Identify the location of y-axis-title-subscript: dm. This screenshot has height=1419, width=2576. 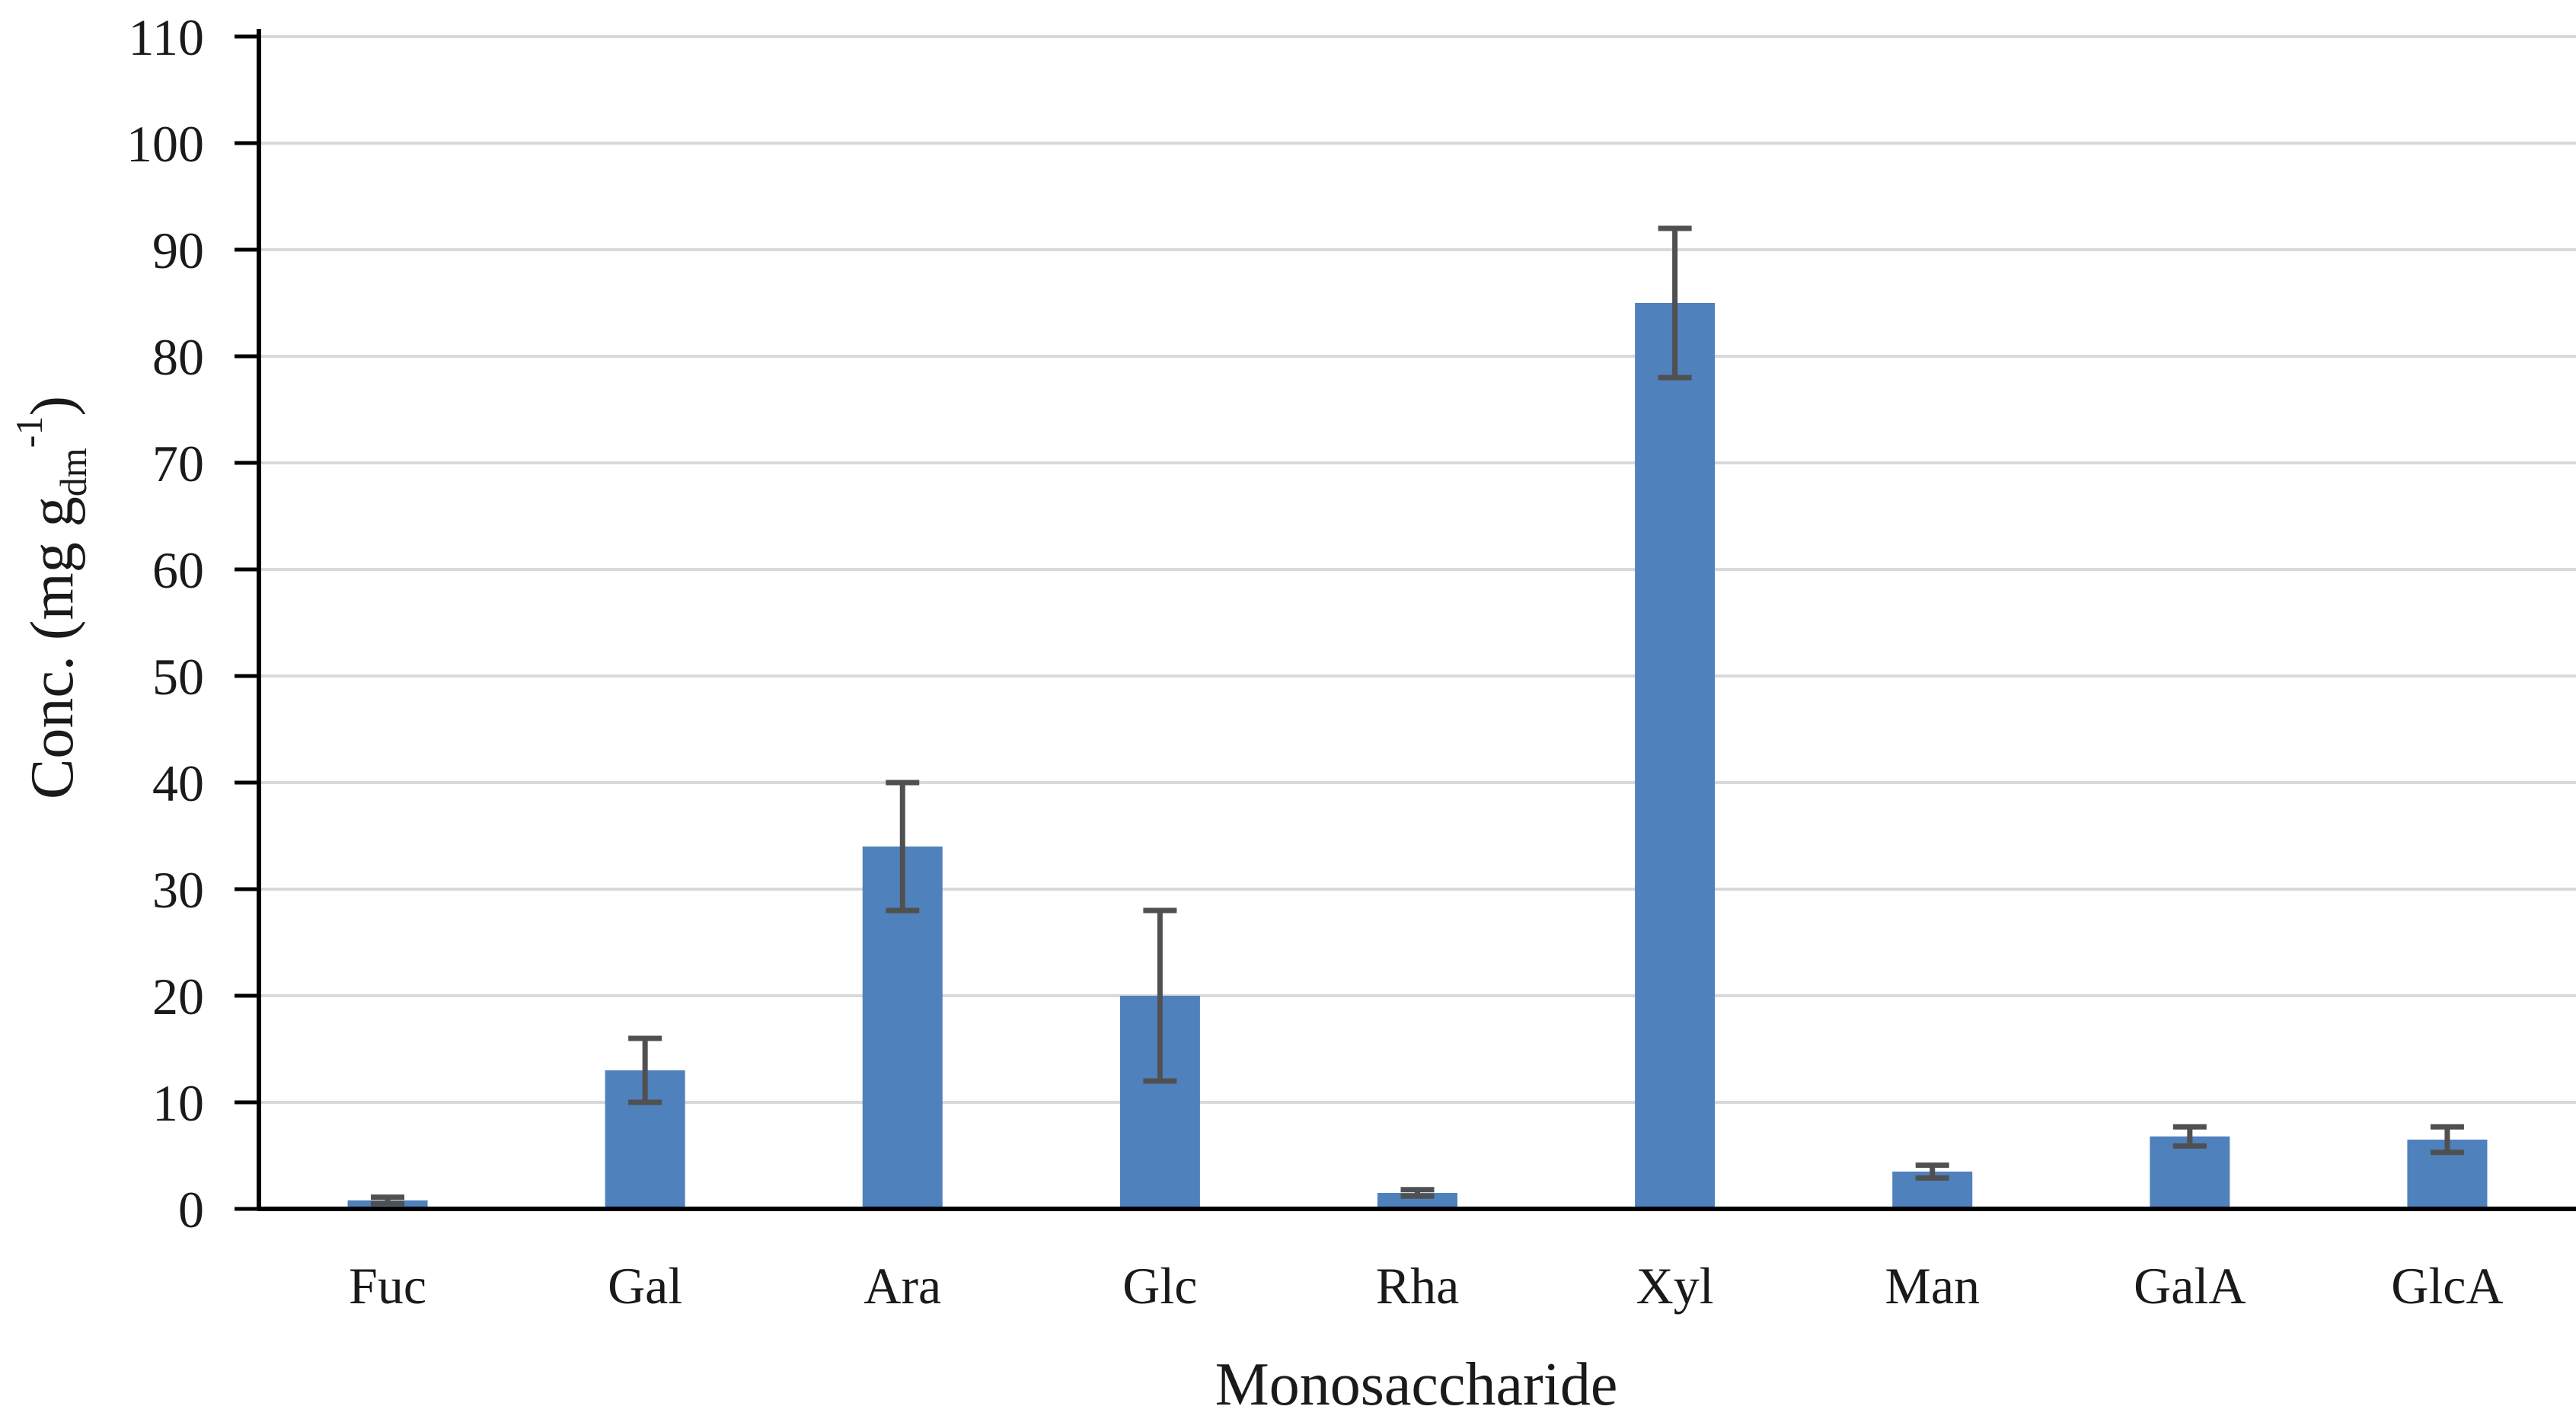
(73, 472).